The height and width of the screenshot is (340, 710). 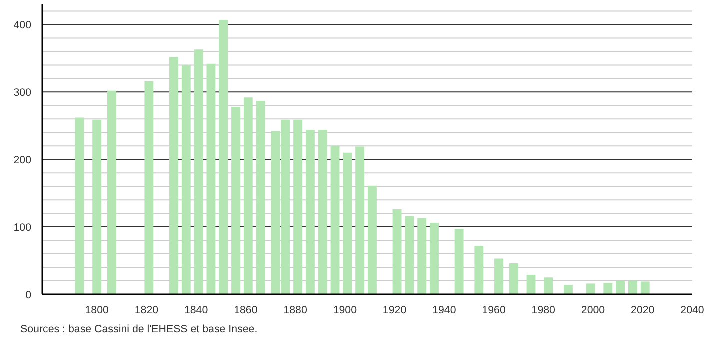 I want to click on source-note: Sources : base Cassini de l'EHESS et base Insee., so click(x=139, y=330).